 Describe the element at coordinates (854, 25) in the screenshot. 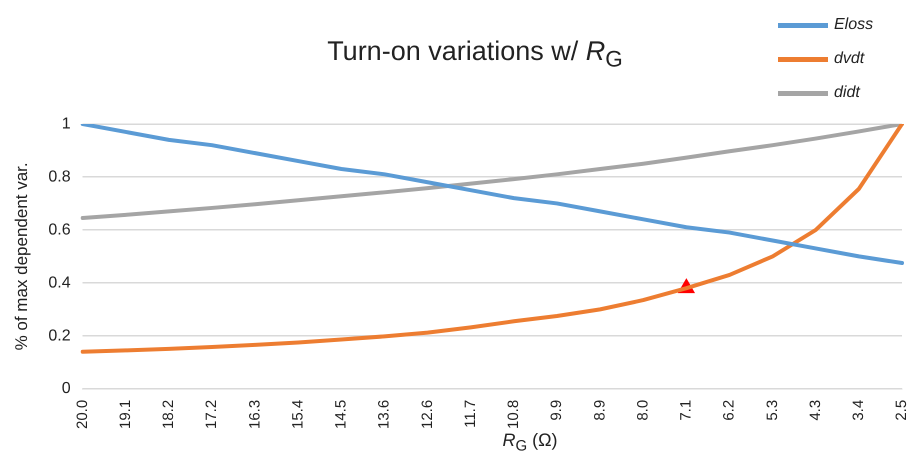

I see `legend-label: Eloss` at that location.